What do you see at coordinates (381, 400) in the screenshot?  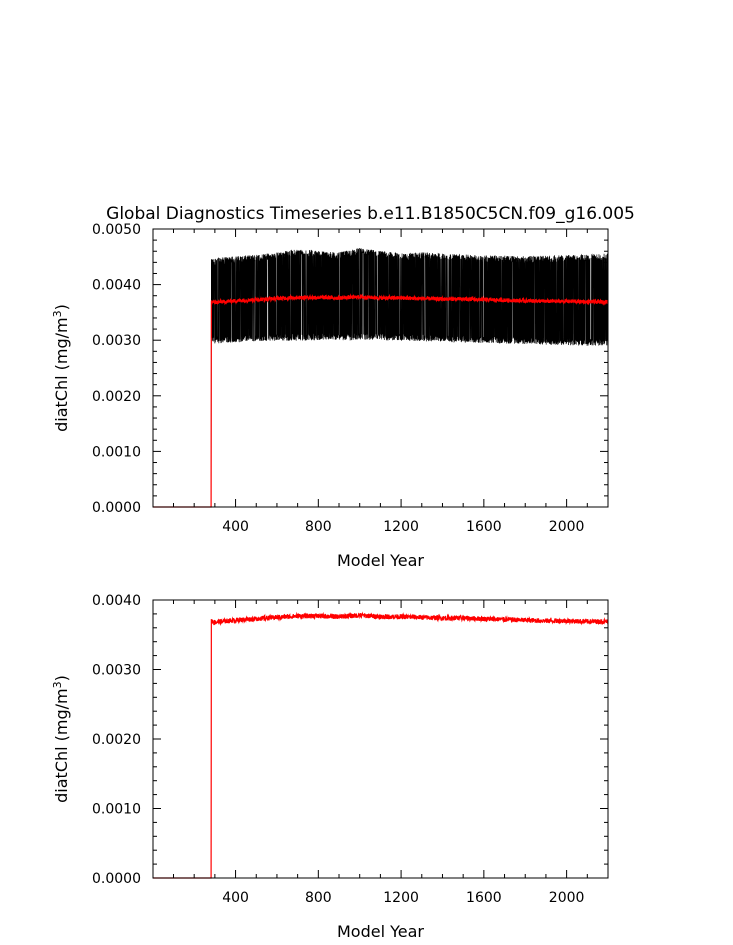 I see `series-annual-mean-line` at bounding box center [381, 400].